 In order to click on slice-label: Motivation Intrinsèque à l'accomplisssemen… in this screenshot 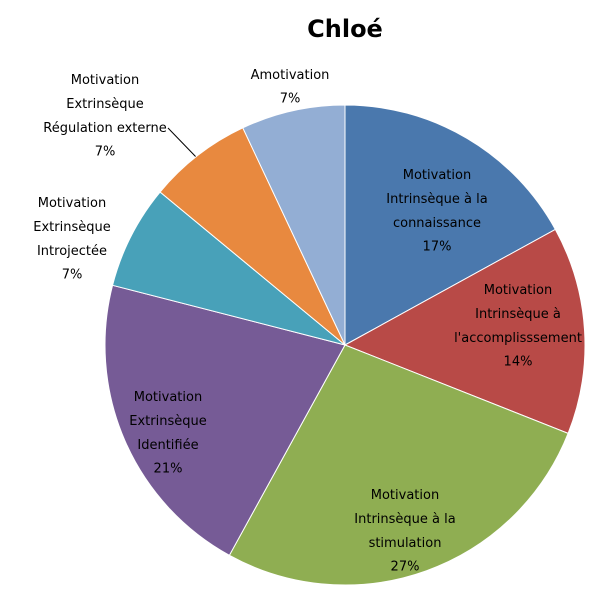, I will do `click(518, 314)`.